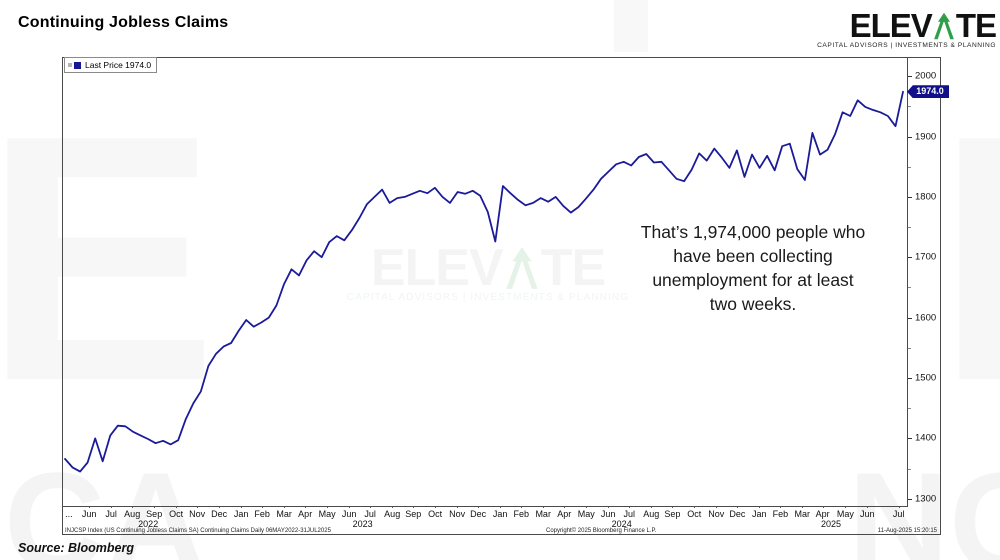 The width and height of the screenshot is (1000, 560). Describe the element at coordinates (111, 65) in the screenshot. I see `legend-box: Last Price 1974.0` at that location.